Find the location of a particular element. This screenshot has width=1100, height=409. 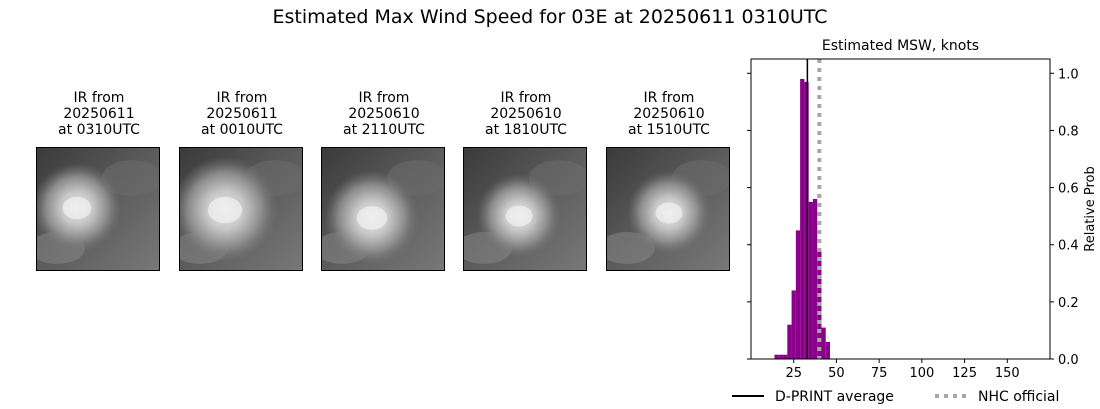

ir-caption: IR from 20250610 at 1810UTC is located at coordinates (526, 115).